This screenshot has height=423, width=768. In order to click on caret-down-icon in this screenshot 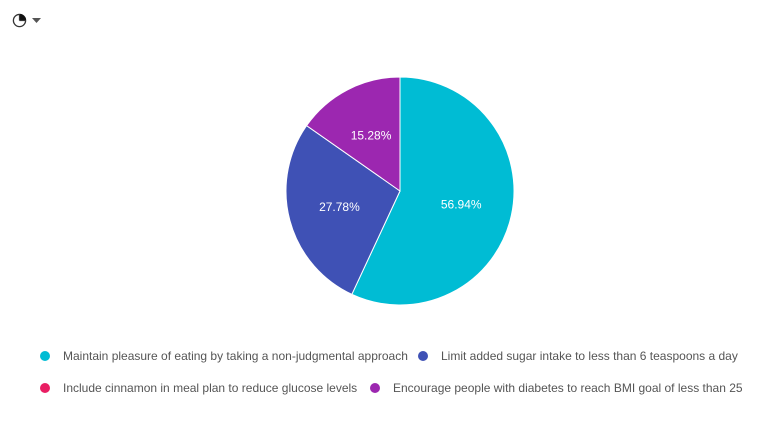, I will do `click(36, 20)`.